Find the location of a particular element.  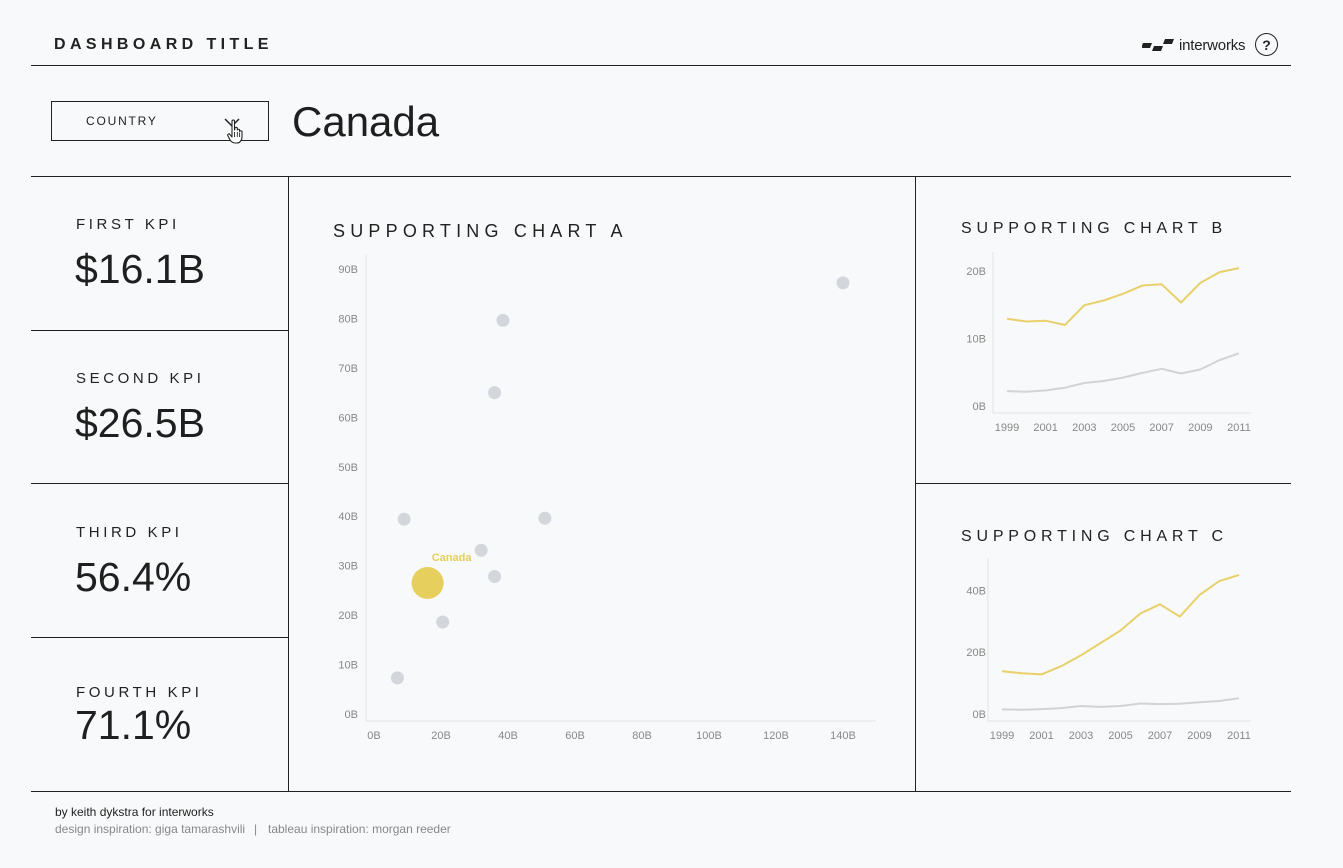

header-divider is located at coordinates (661, 65).